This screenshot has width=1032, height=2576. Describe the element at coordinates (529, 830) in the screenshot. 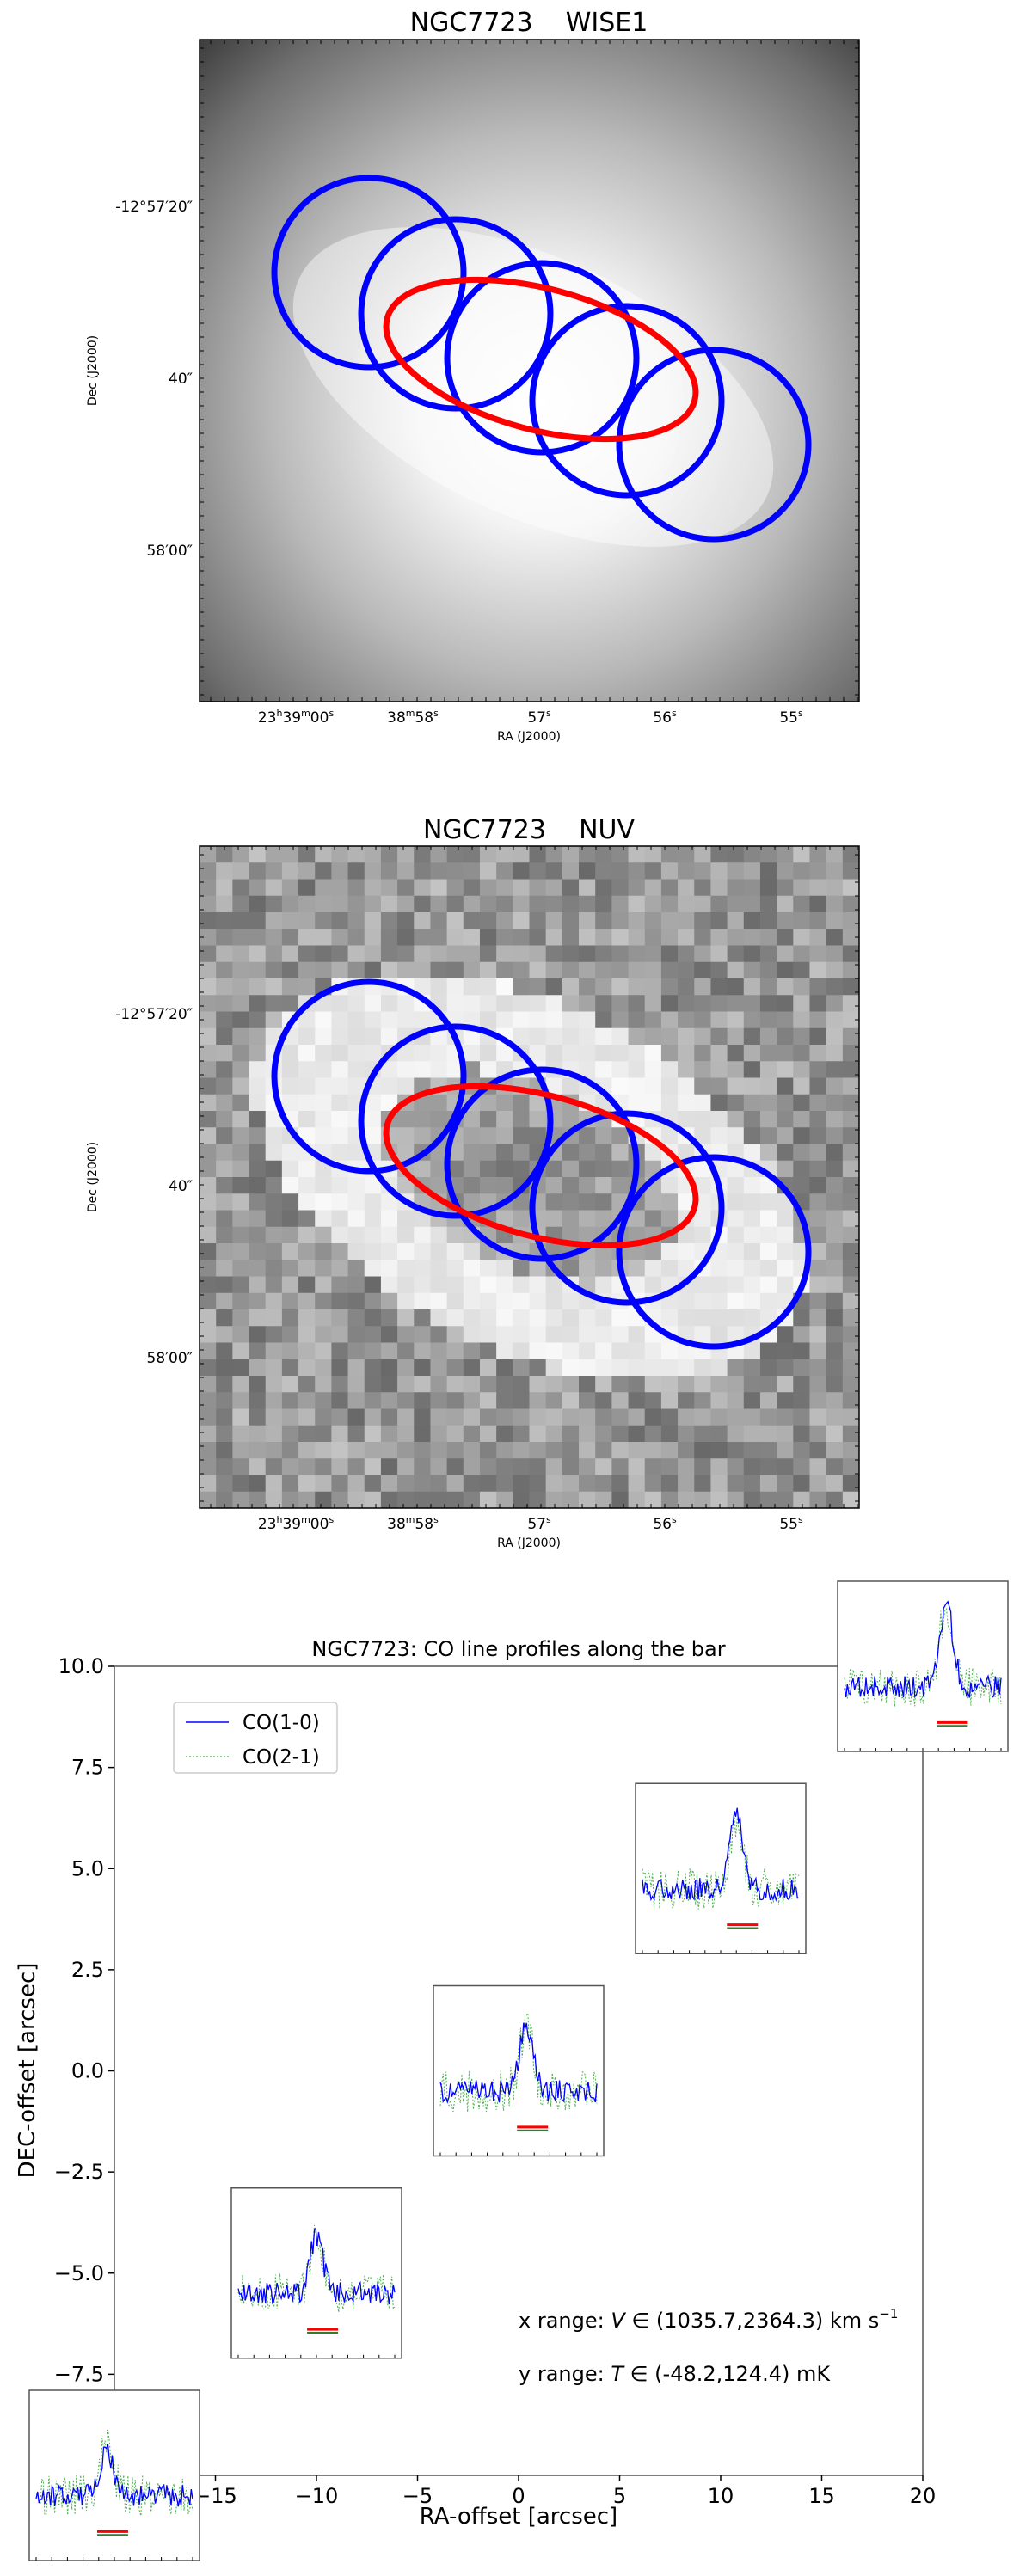

I see `nuv-title: NGC7723 NUV` at that location.